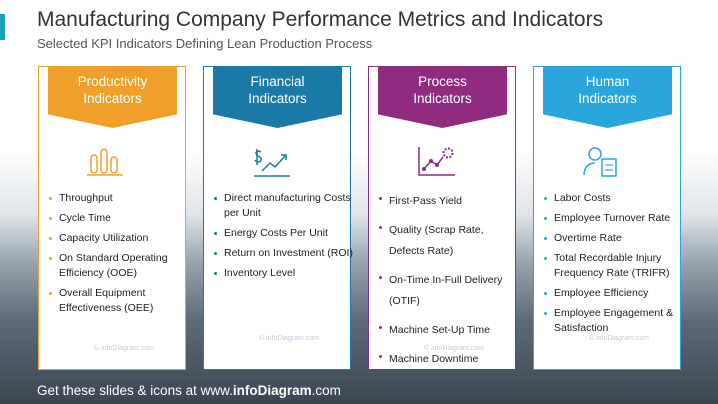  What do you see at coordinates (607, 90) in the screenshot?
I see `card-title: Human Indicators` at bounding box center [607, 90].